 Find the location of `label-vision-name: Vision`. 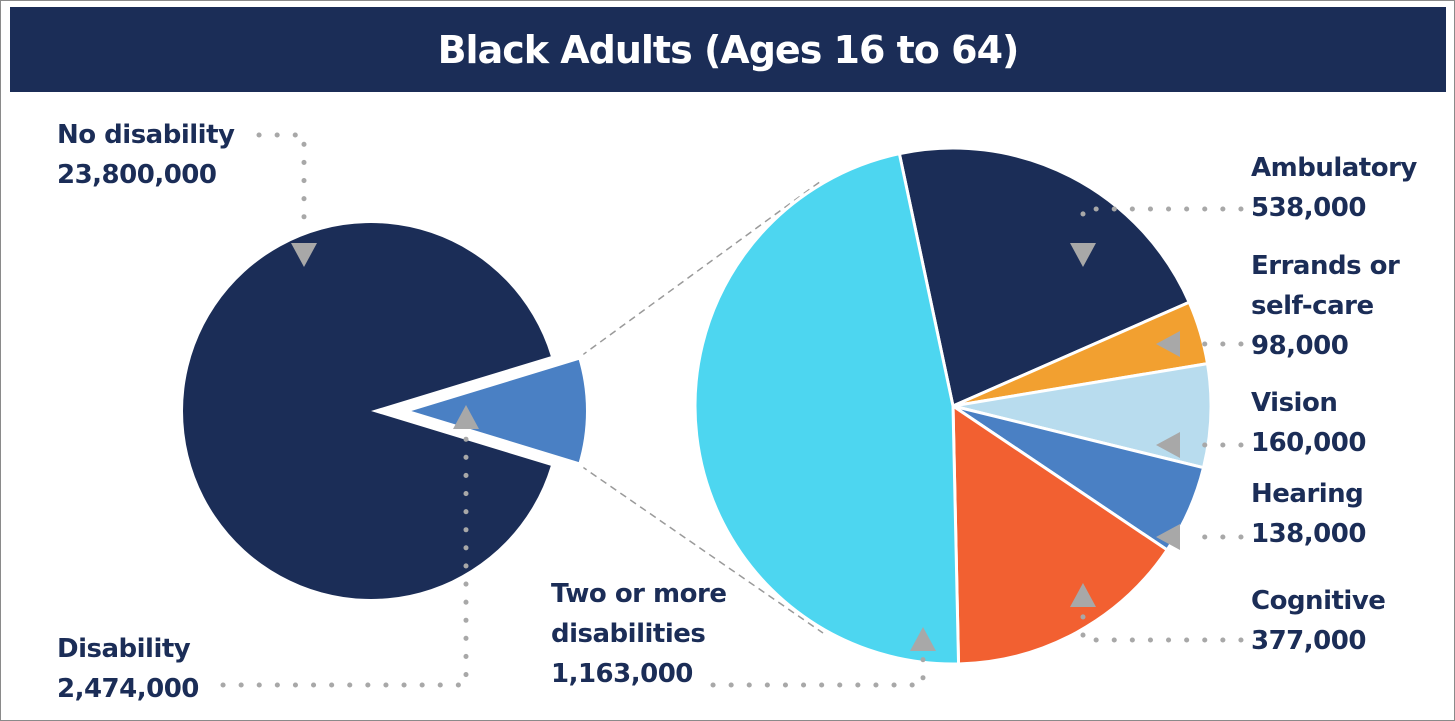

label-vision-name: Vision is located at coordinates (1294, 403).